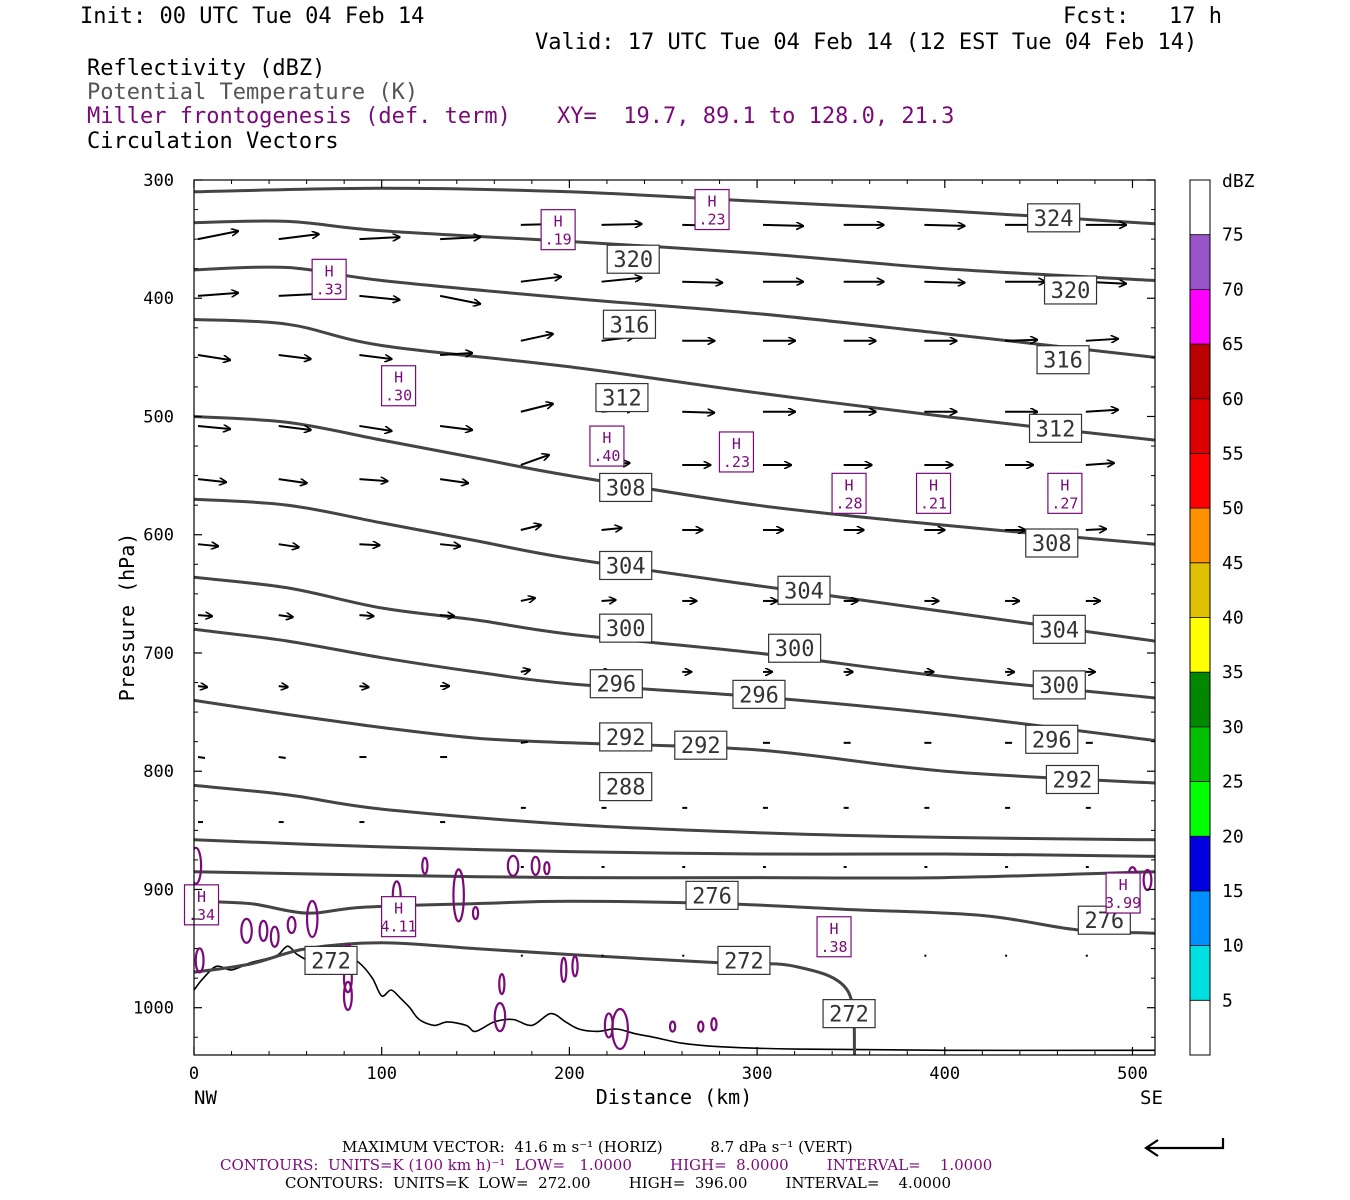  I want to click on x-tick-label: 500, so click(1132, 1074).